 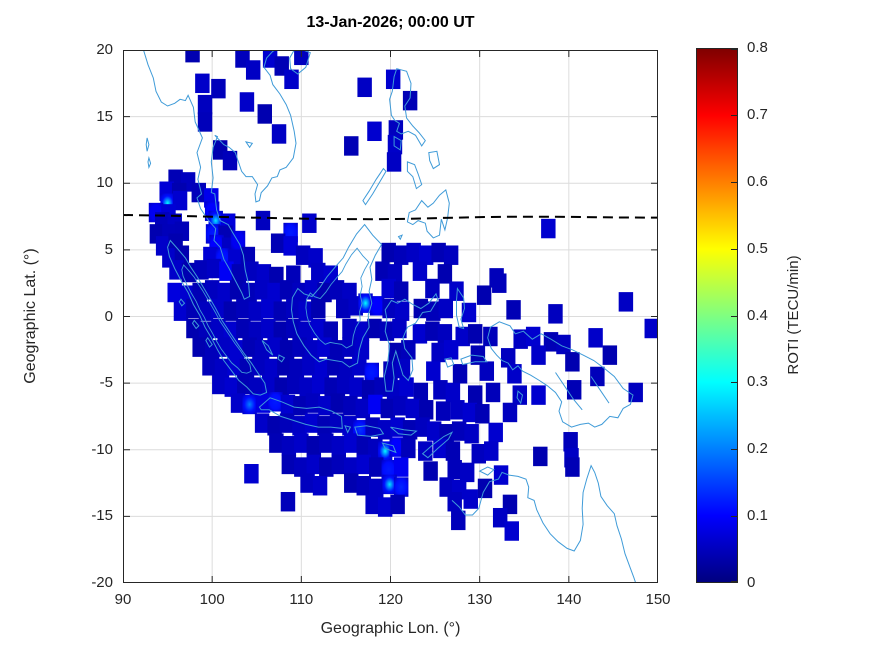 I want to click on coastline-luzon, so click(x=407, y=107).